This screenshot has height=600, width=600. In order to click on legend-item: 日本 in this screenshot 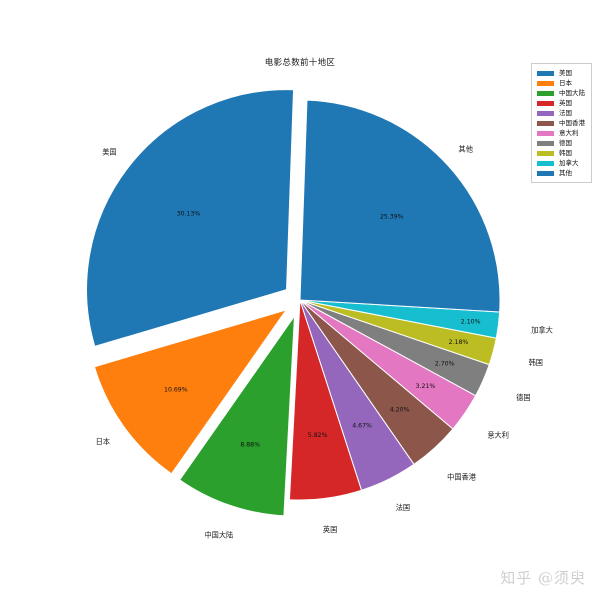, I will do `click(561, 83)`.